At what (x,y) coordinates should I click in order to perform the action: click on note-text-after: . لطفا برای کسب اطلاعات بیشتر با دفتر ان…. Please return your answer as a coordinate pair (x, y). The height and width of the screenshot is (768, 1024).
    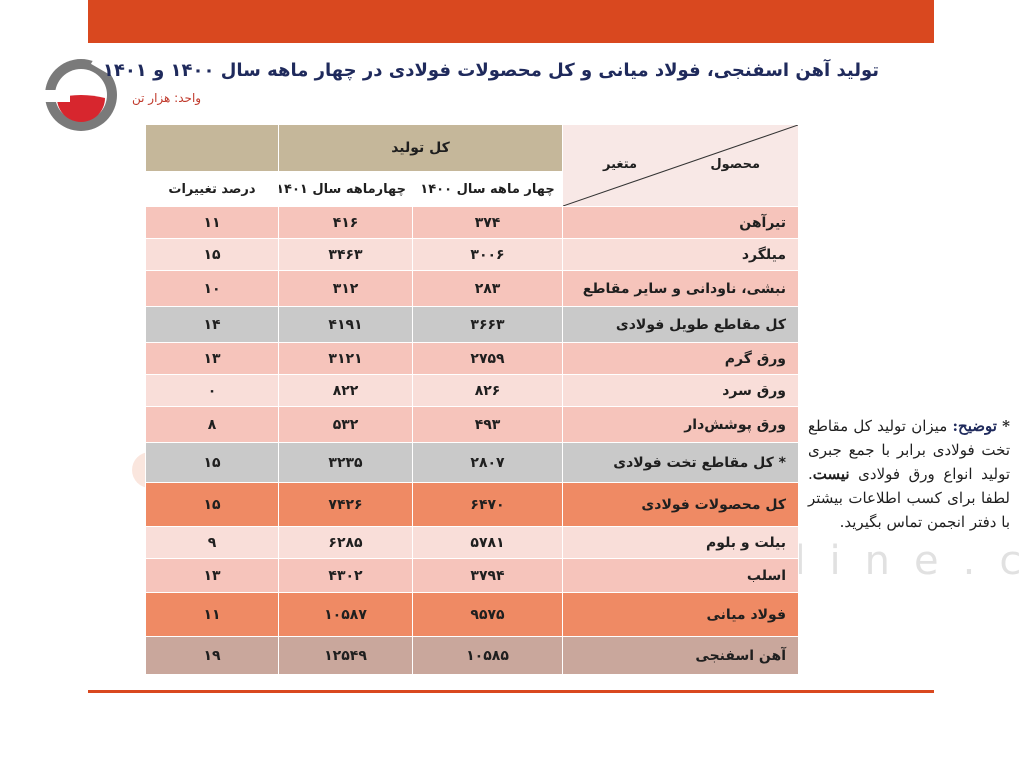
    Looking at the image, I should click on (909, 498).